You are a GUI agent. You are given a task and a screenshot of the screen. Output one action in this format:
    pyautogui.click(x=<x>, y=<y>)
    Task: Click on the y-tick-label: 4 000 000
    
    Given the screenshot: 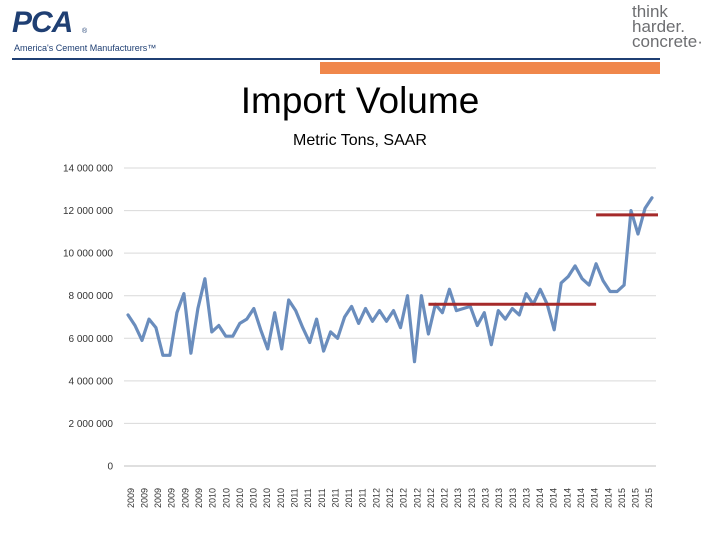 What is the action you would take?
    pyautogui.click(x=91, y=381)
    